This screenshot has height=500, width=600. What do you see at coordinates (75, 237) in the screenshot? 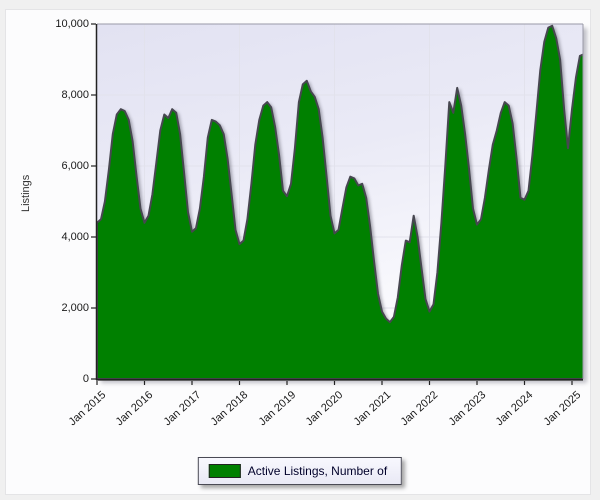
I see `y-tick-label: 4,000` at bounding box center [75, 237].